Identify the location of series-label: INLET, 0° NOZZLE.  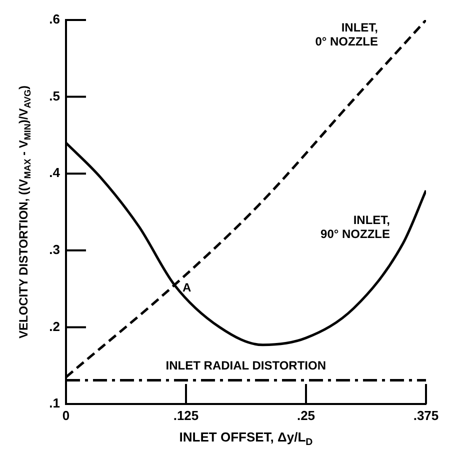
(346, 34).